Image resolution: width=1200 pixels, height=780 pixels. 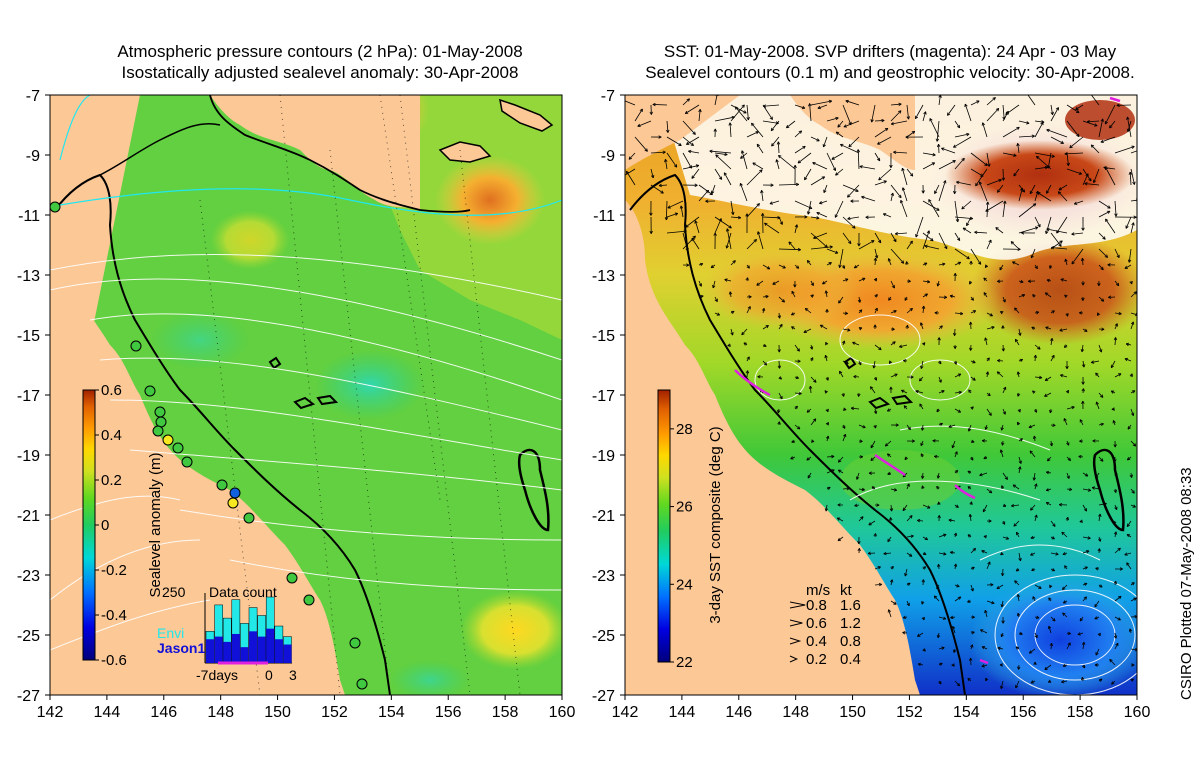 What do you see at coordinates (1080, 712) in the screenshot?
I see `right-xtick-158: 158` at bounding box center [1080, 712].